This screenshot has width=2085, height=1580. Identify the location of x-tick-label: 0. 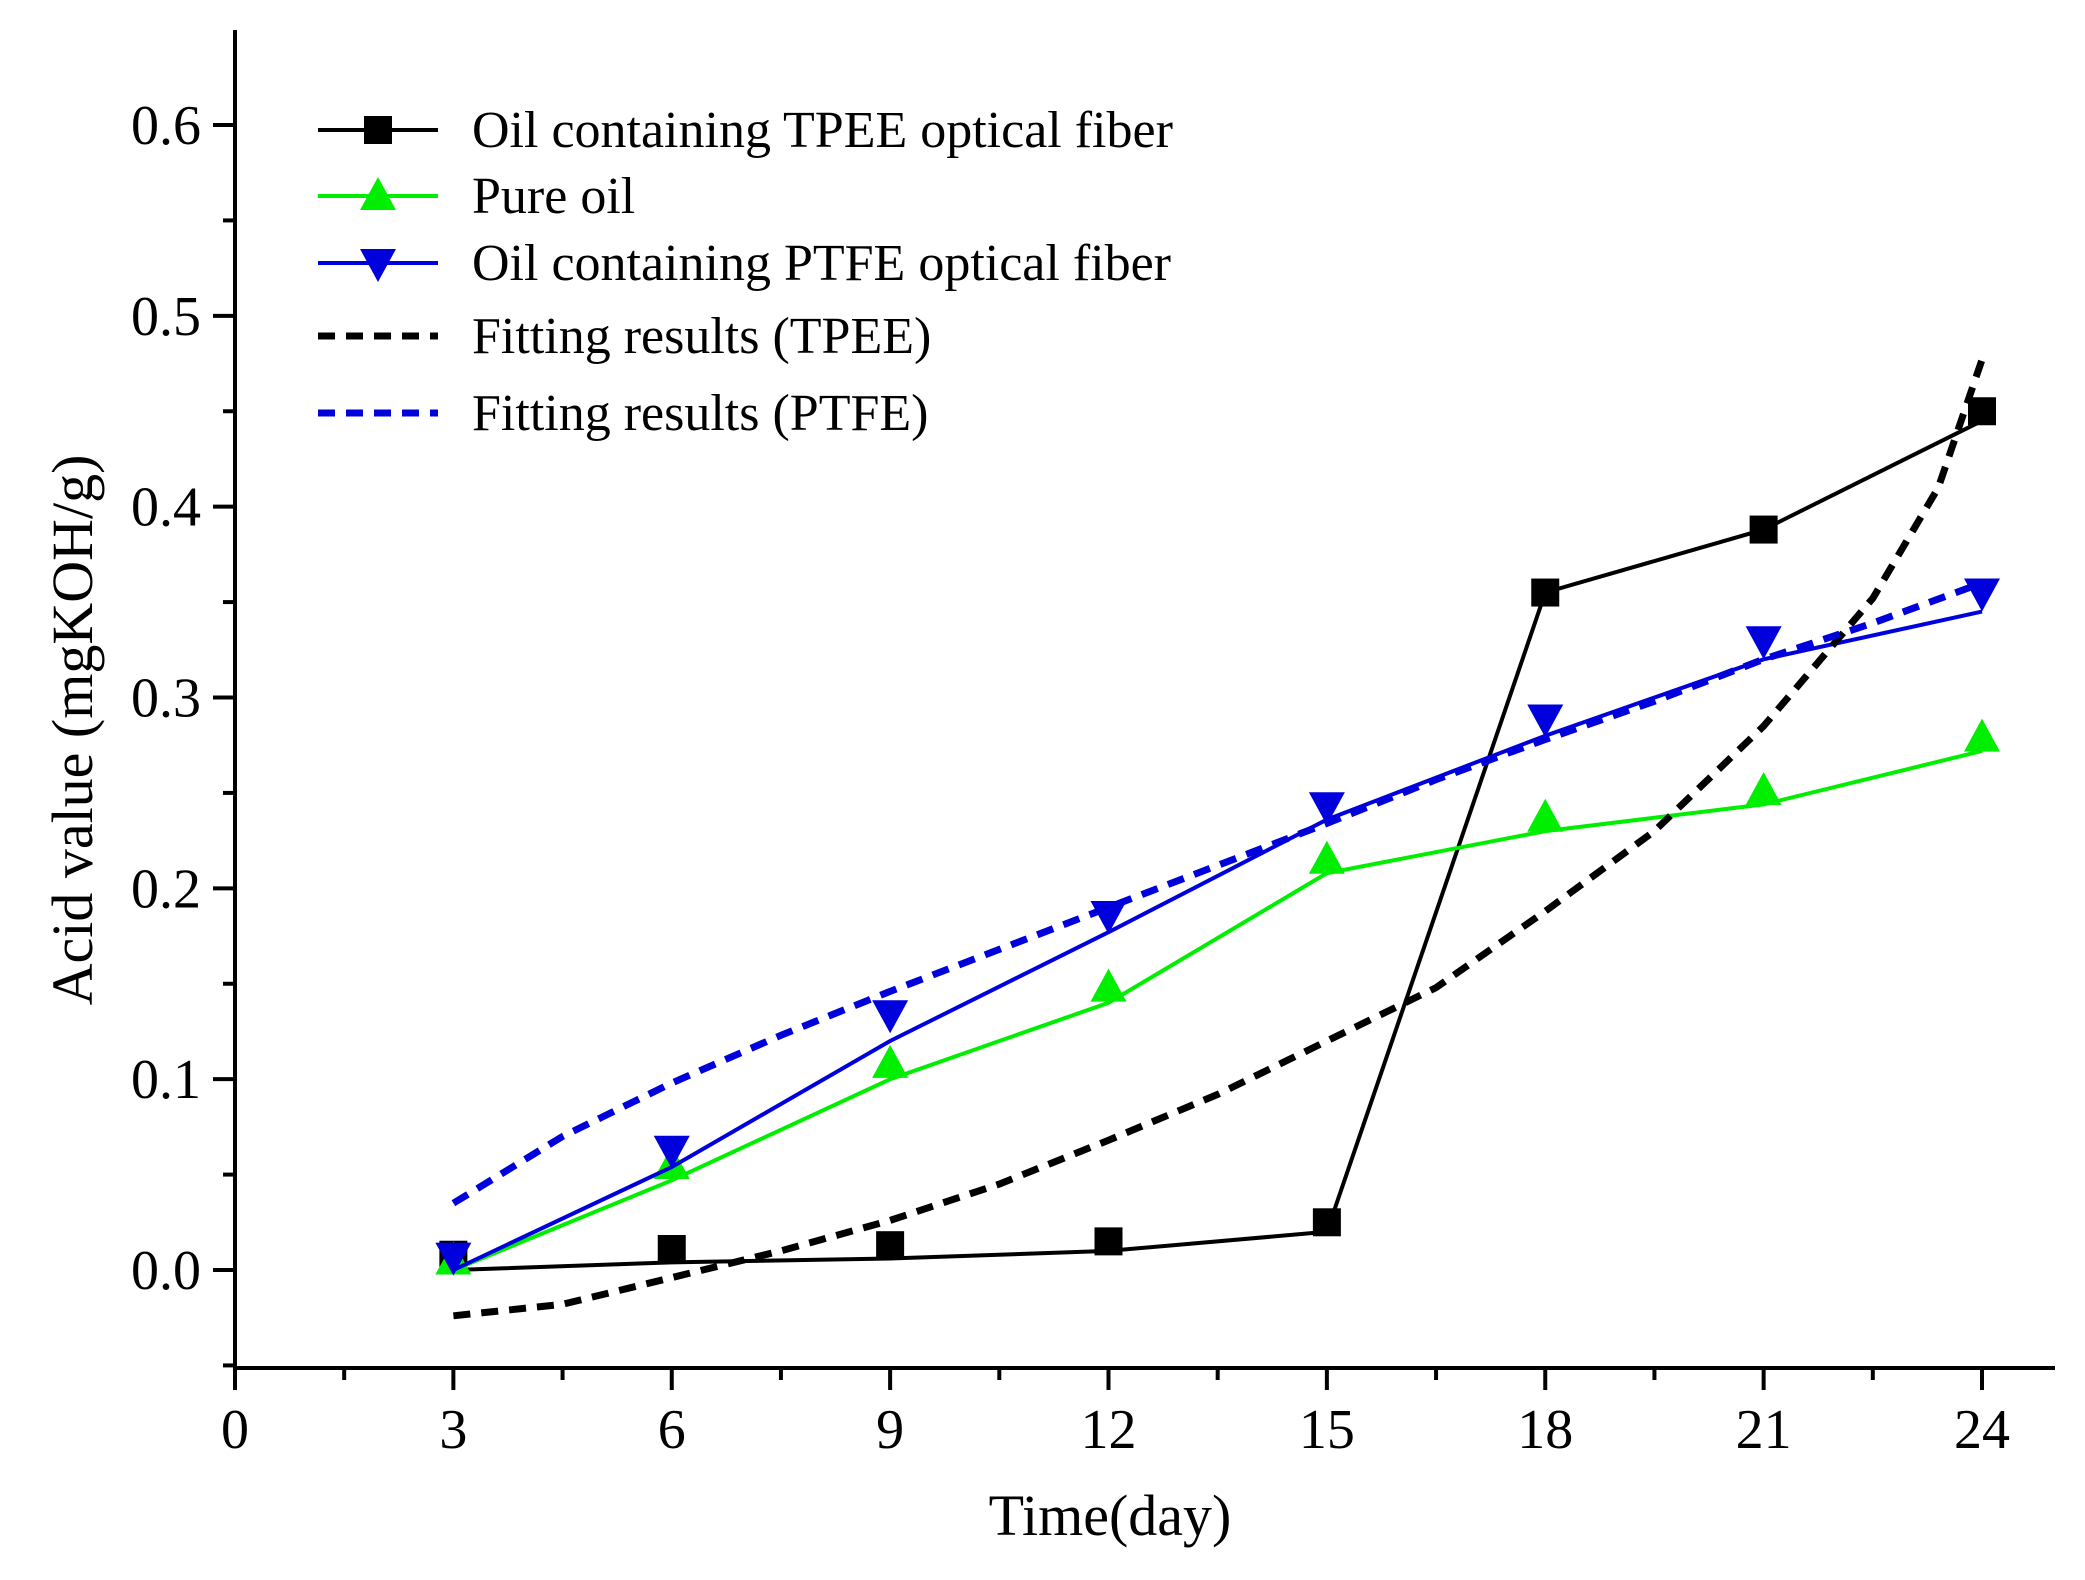
(235, 1430).